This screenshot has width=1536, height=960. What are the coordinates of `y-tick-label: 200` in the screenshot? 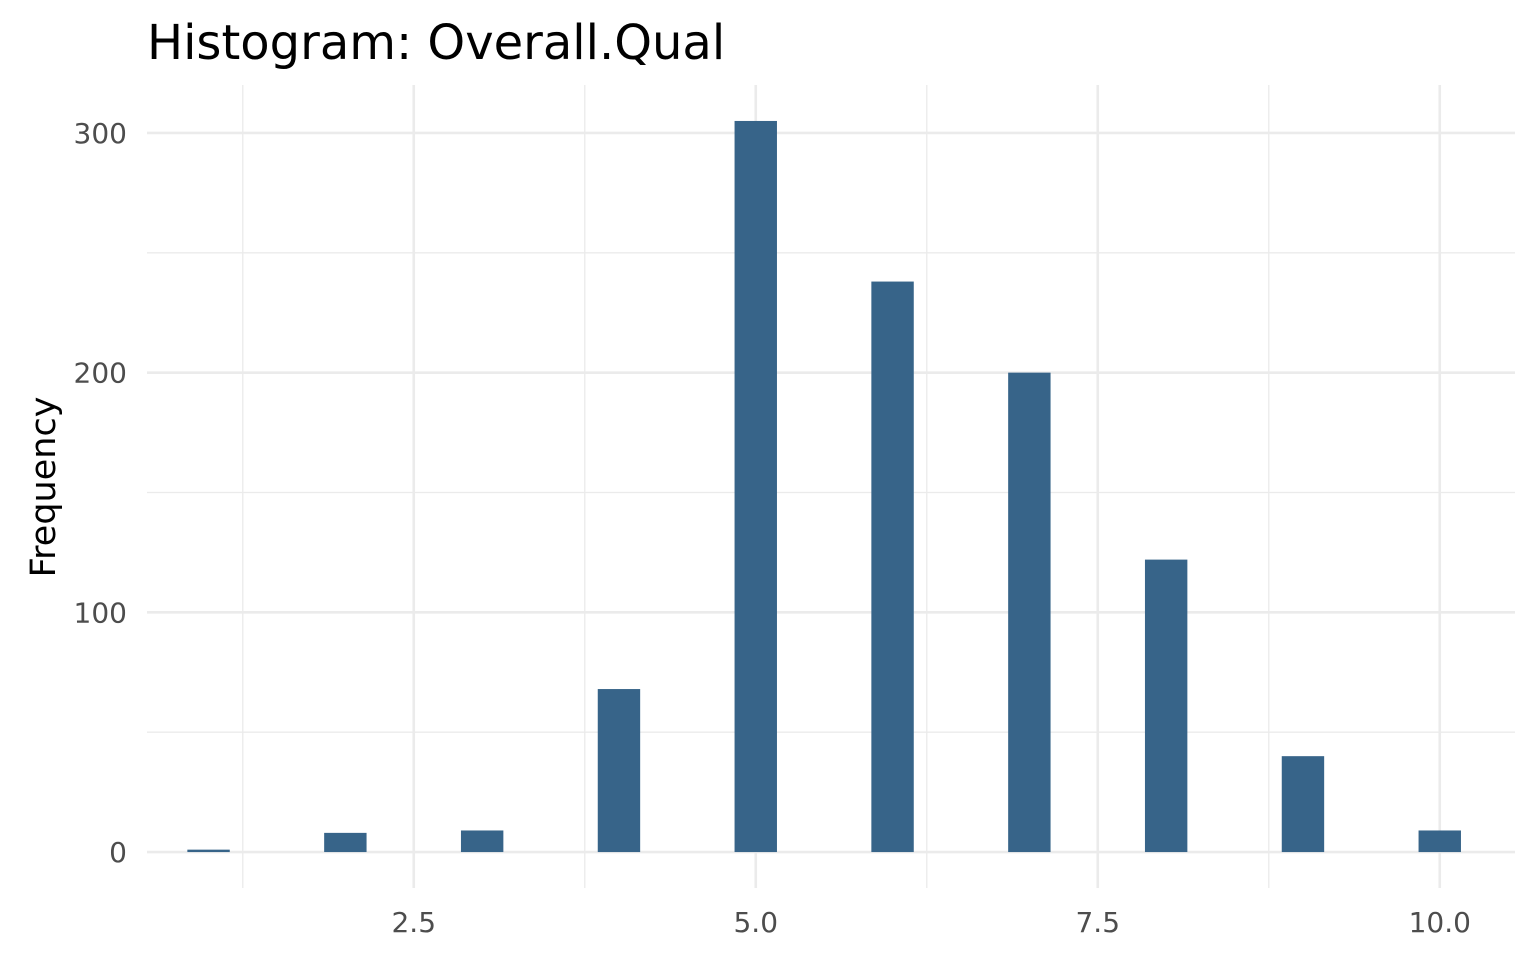 It's located at (100, 373).